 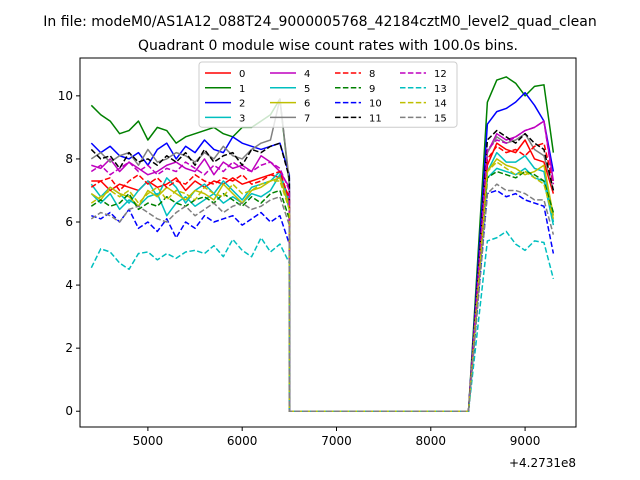 I want to click on legend-label-5: 5, so click(x=307, y=89).